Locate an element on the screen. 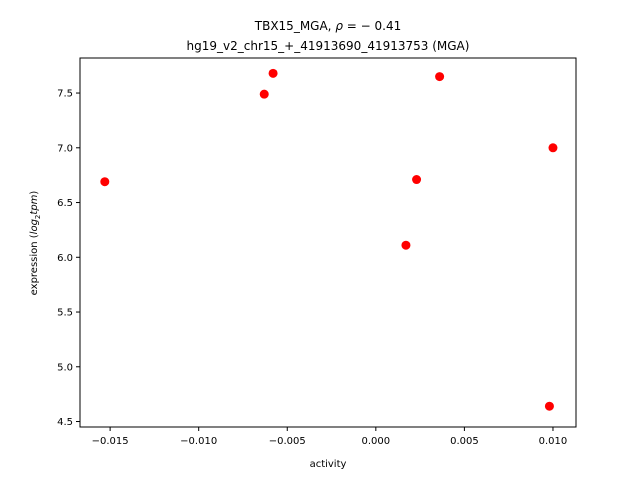 Image resolution: width=640 pixels, height=480 pixels. chart-title-line1: TBX15_MGA, ρ = − 0.41 is located at coordinates (327, 26).